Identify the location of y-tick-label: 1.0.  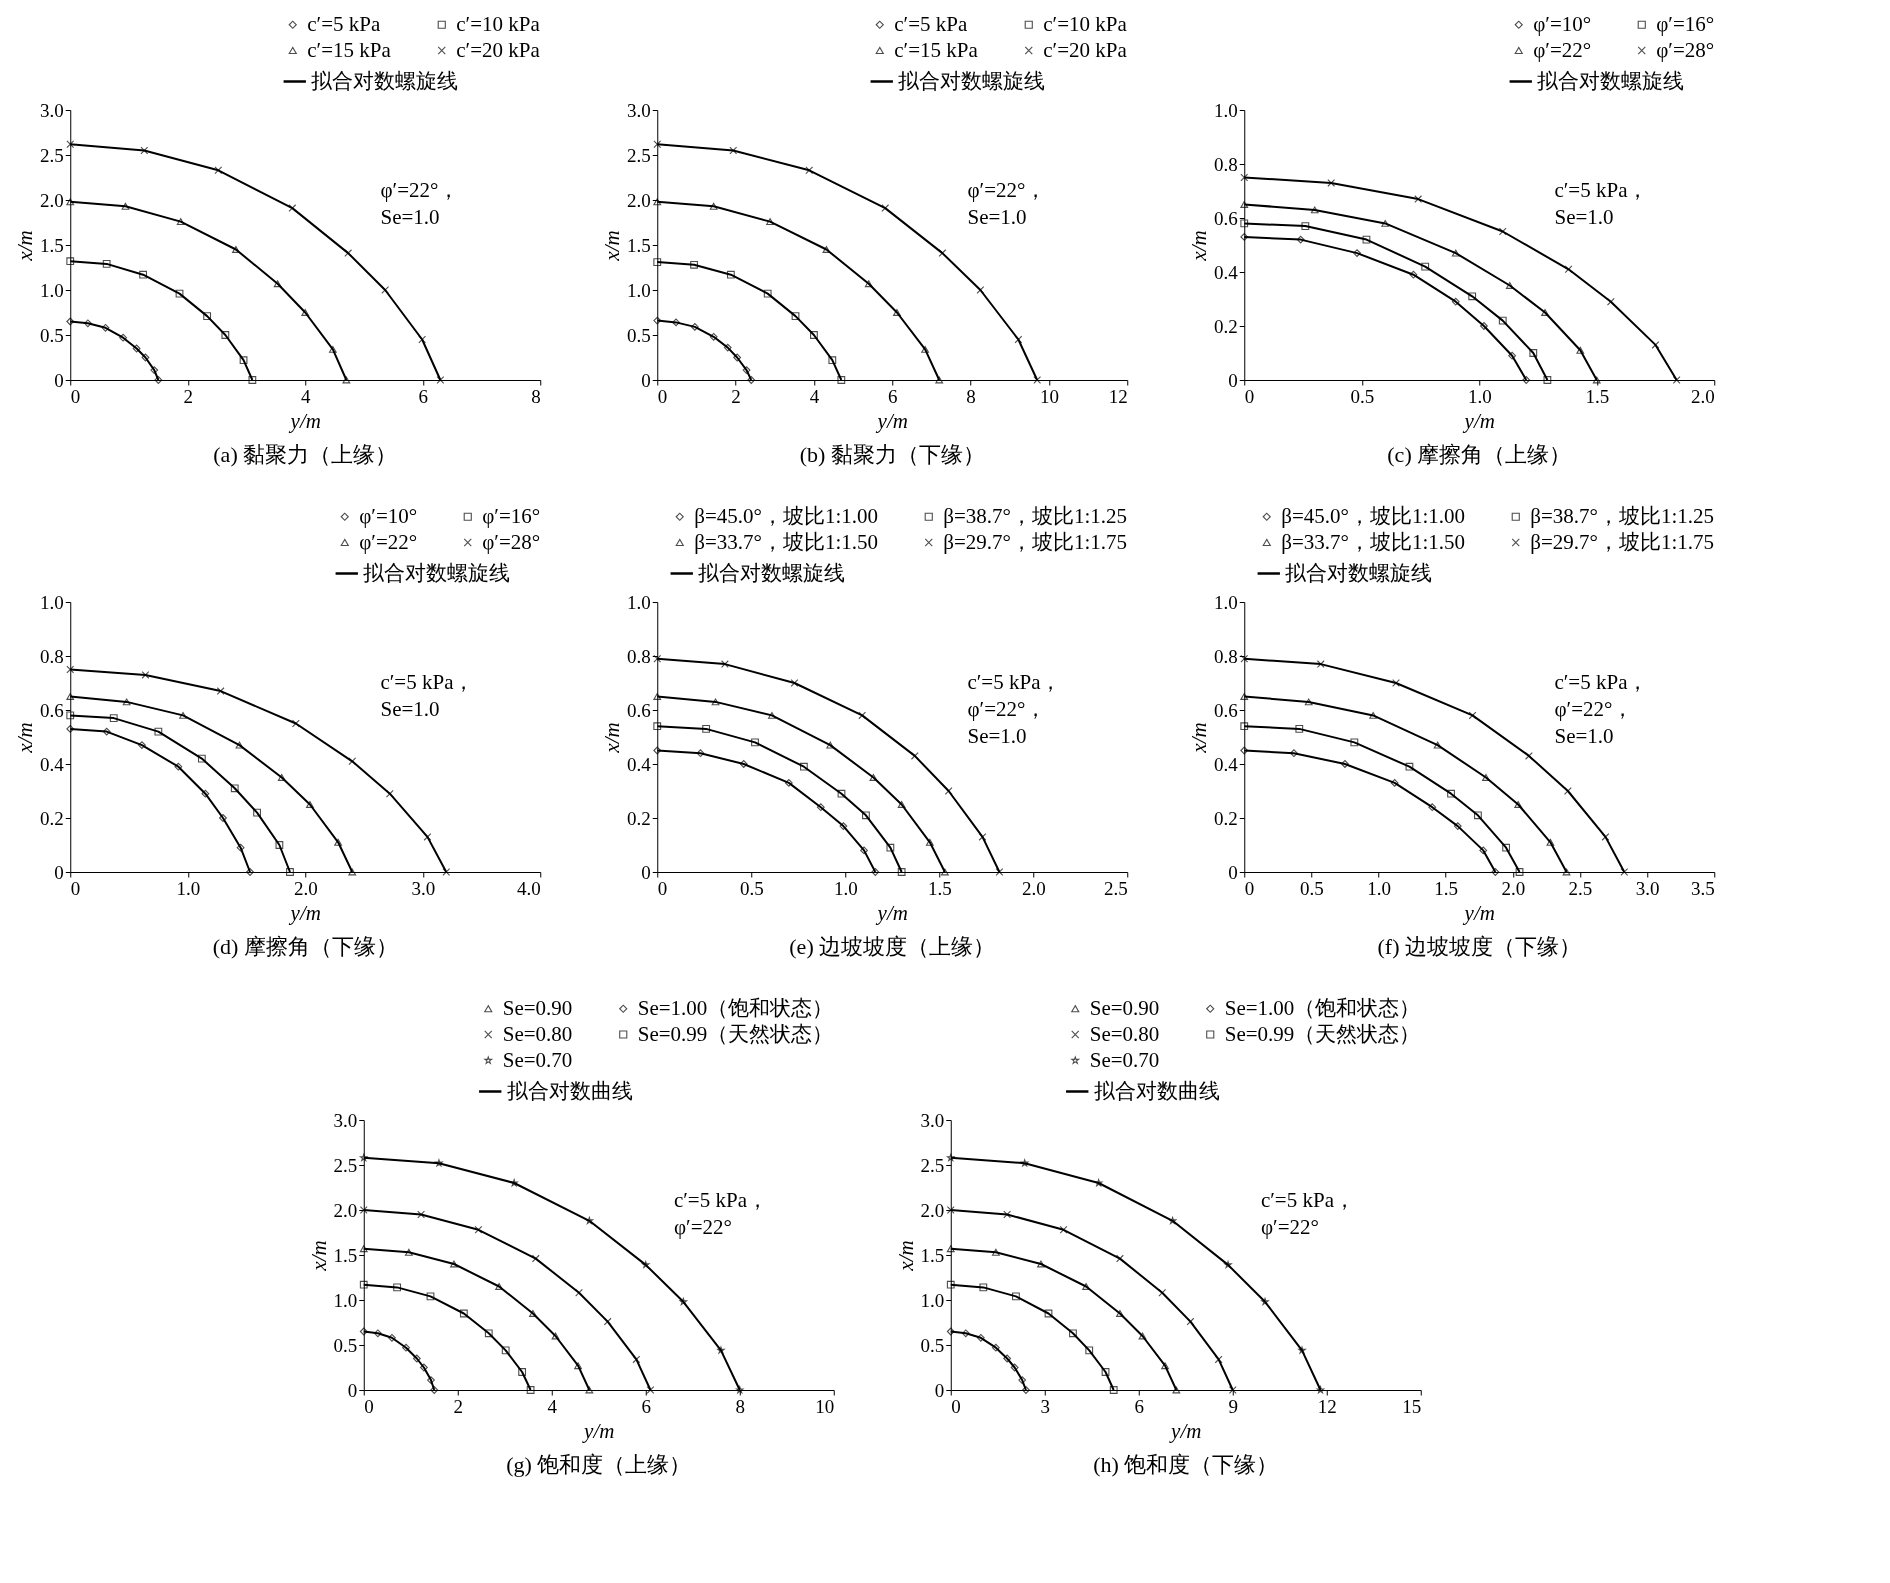
(52, 602).